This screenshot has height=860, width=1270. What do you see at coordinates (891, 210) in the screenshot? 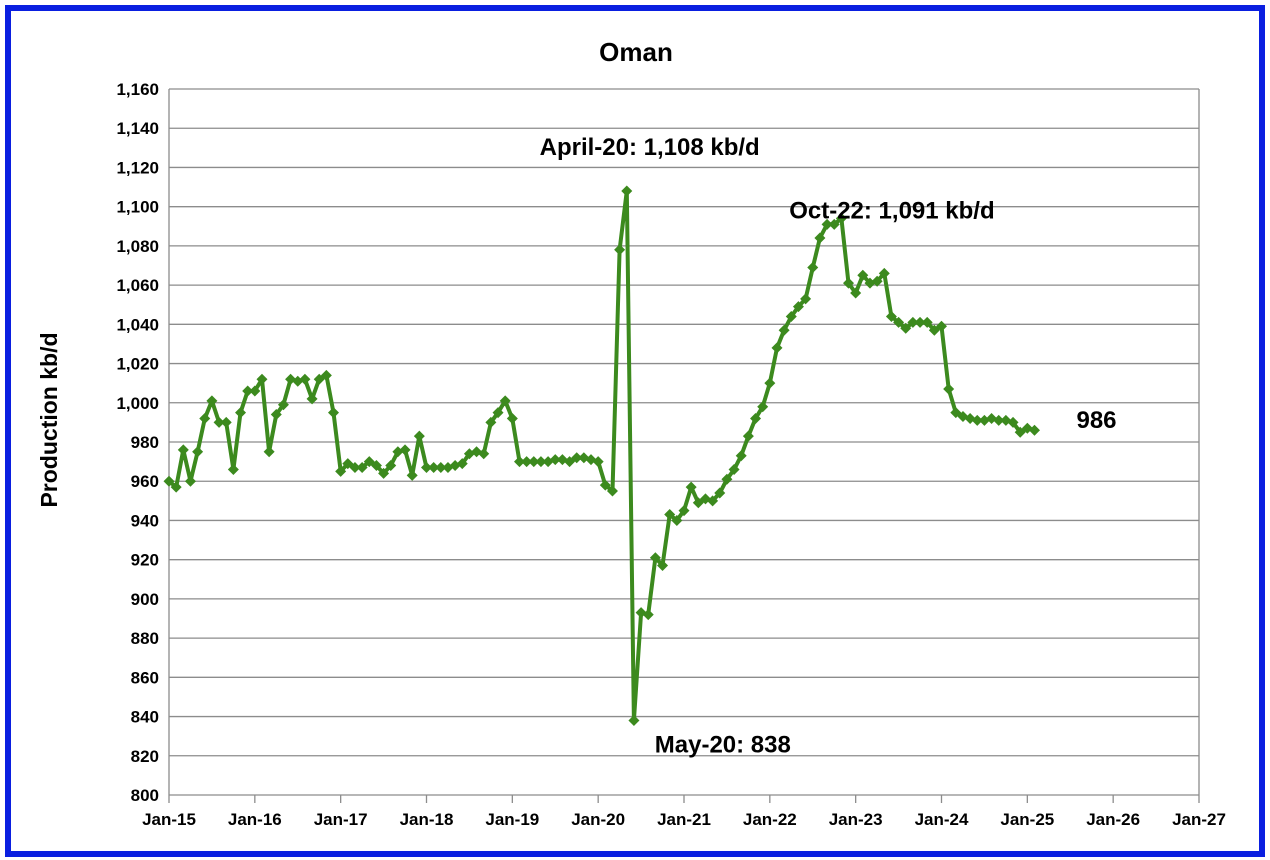
I see `annotation-label: Oct-22: 1,091 kb/d` at bounding box center [891, 210].